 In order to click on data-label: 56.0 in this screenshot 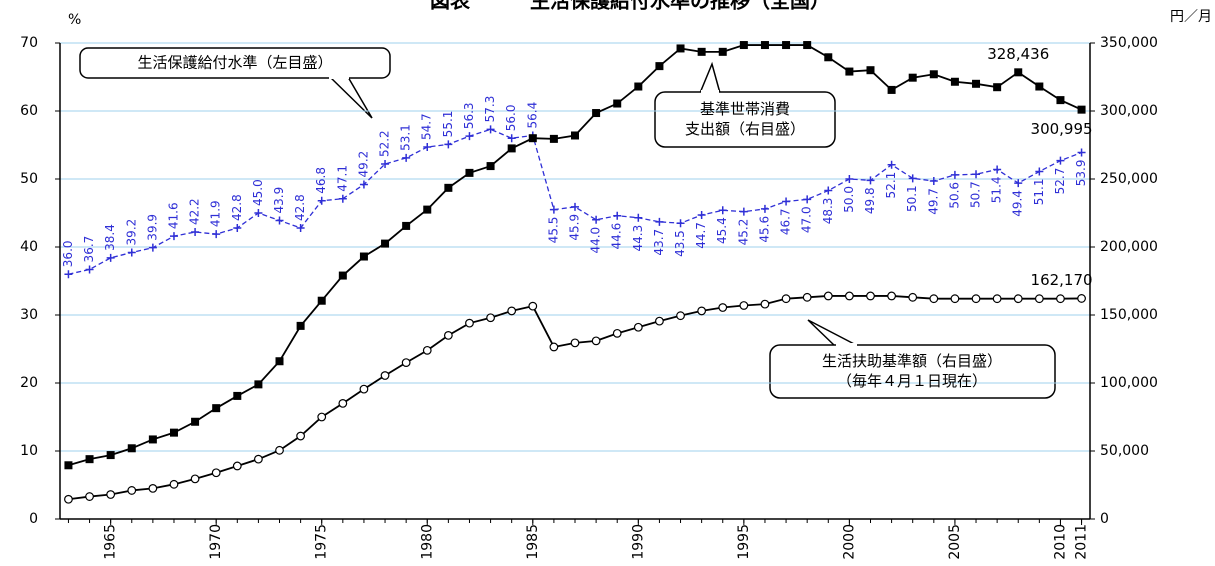, I will do `click(511, 117)`.